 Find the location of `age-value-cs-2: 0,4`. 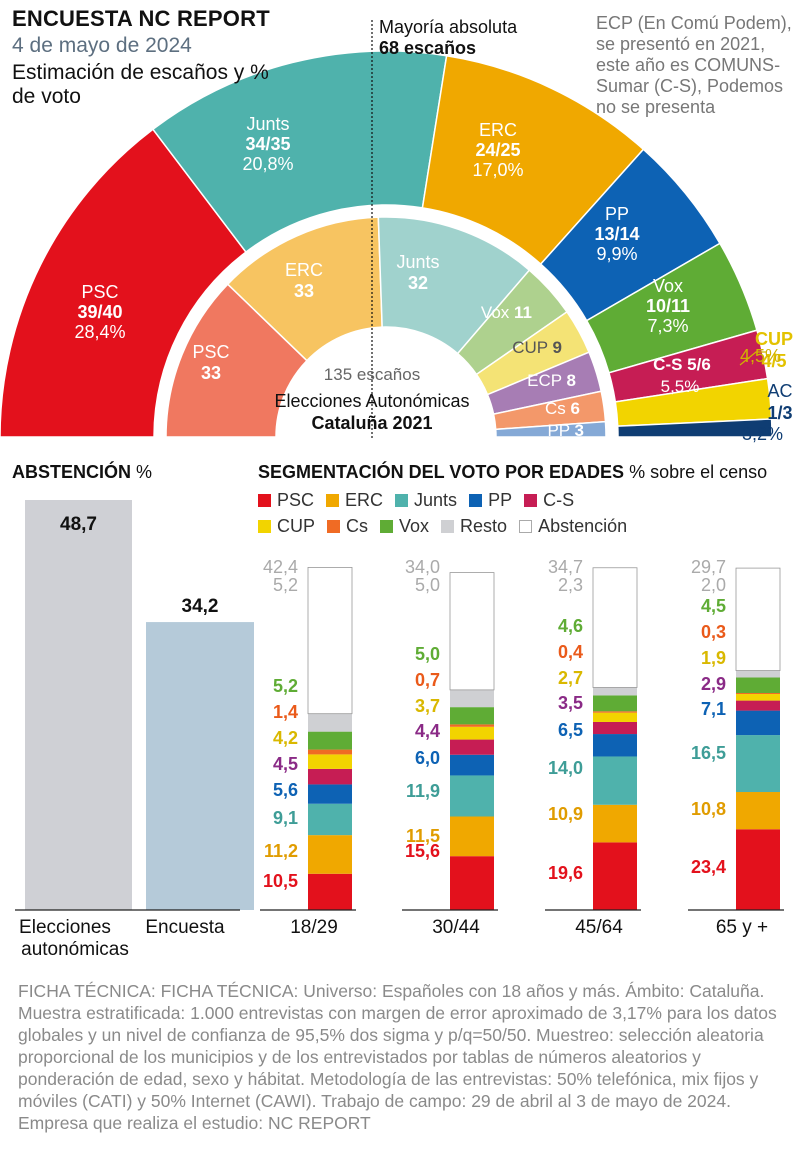

age-value-cs-2: 0,4 is located at coordinates (570, 652).